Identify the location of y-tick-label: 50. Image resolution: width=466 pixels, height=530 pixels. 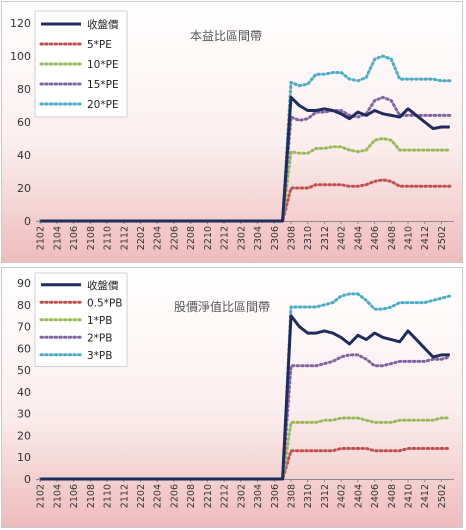
(24, 370).